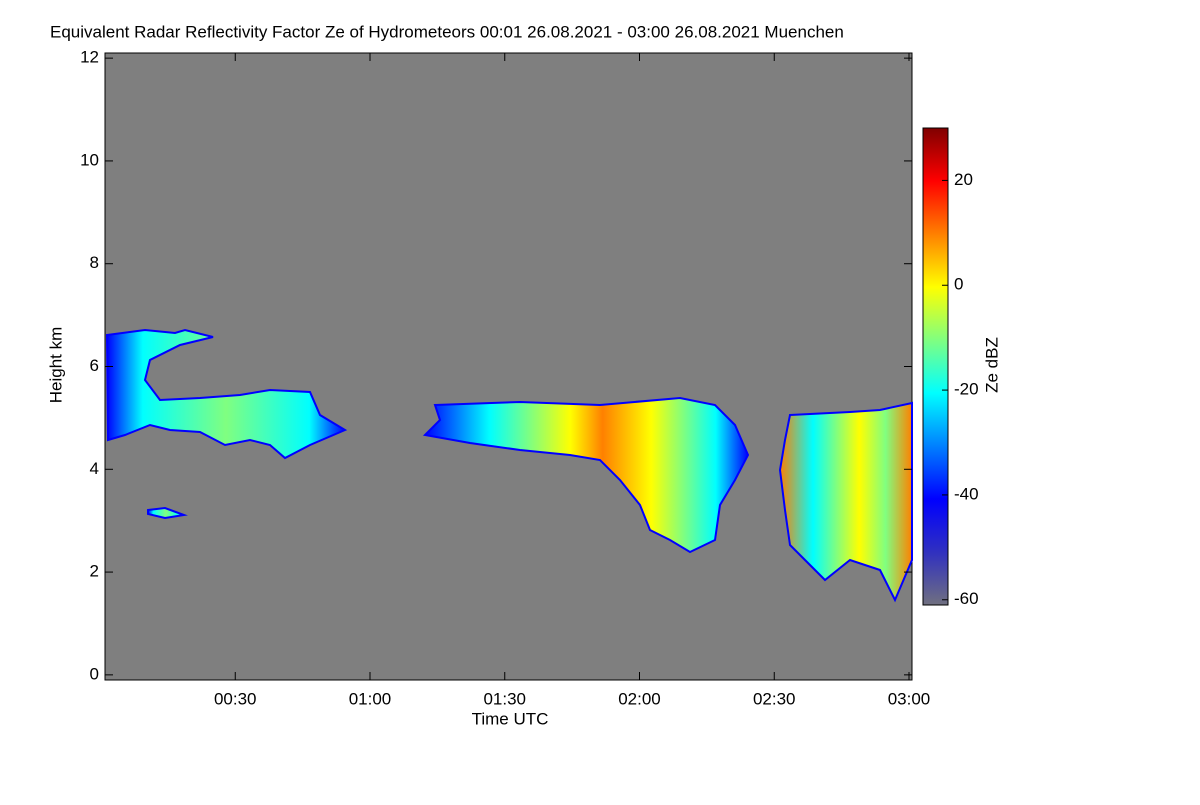  Describe the element at coordinates (89, 159) in the screenshot. I see `y-tick-label: 10` at that location.